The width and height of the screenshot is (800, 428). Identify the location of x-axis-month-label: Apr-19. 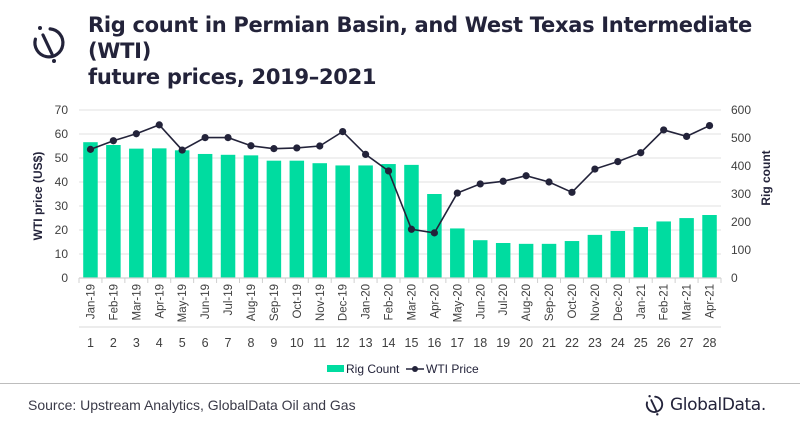
(160, 301).